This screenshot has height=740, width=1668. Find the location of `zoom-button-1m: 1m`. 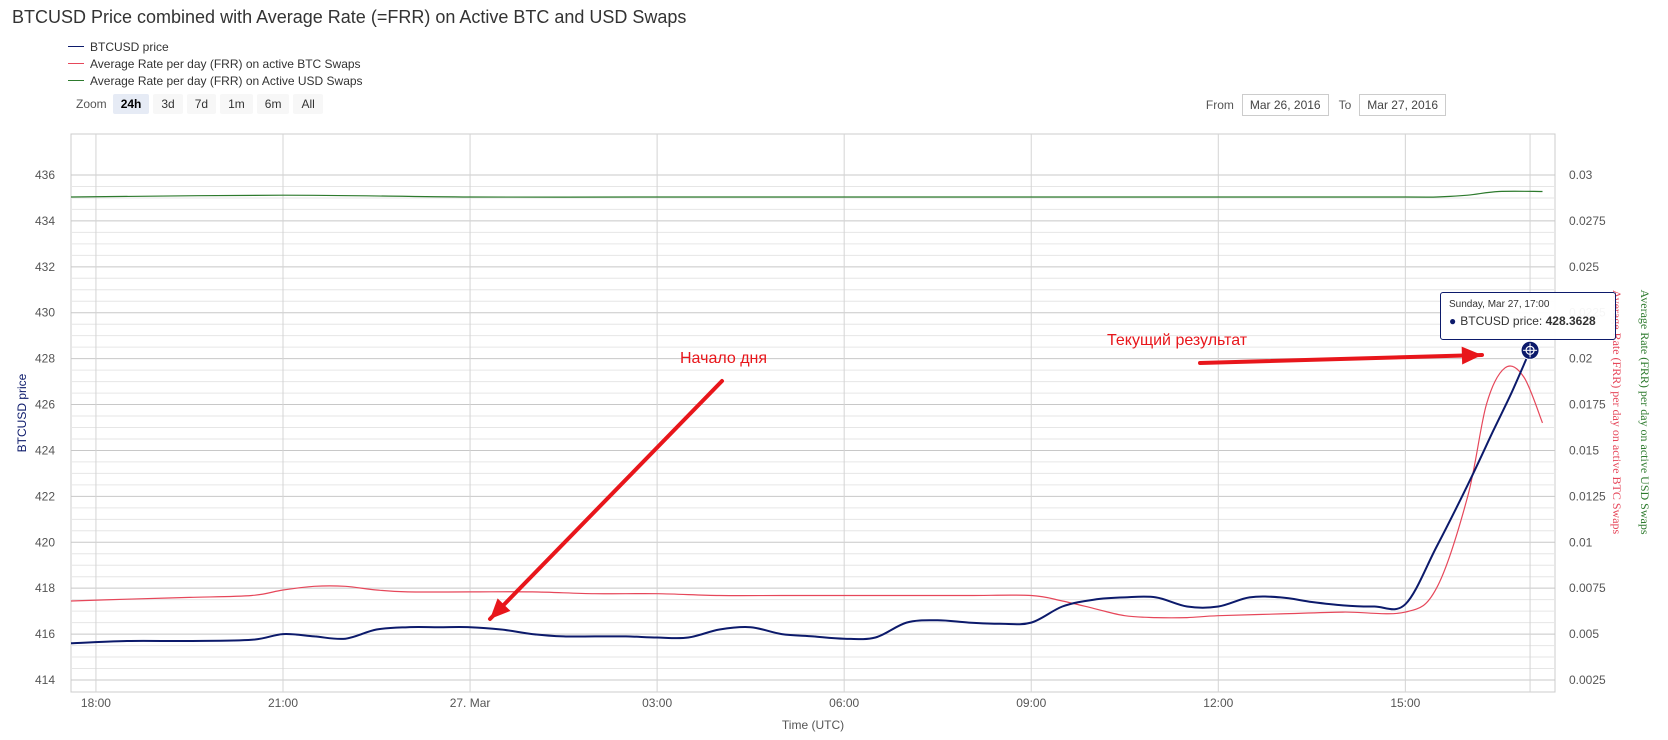

zoom-button-1m: 1m is located at coordinates (236, 104).